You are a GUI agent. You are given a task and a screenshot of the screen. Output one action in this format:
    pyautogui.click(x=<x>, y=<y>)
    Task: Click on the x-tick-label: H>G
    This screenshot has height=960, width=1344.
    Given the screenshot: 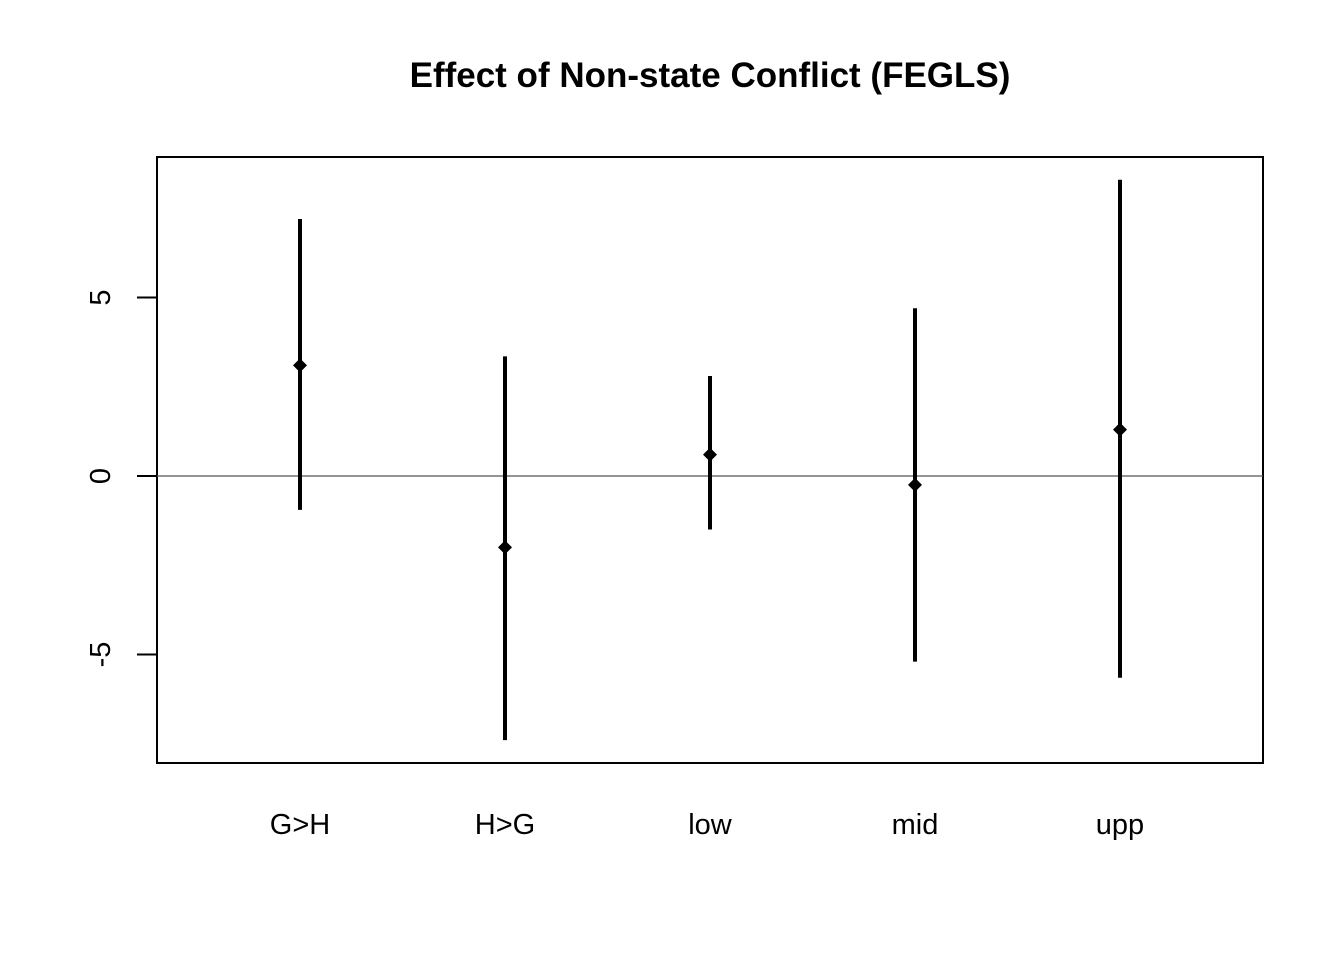 What is the action you would take?
    pyautogui.click(x=505, y=825)
    